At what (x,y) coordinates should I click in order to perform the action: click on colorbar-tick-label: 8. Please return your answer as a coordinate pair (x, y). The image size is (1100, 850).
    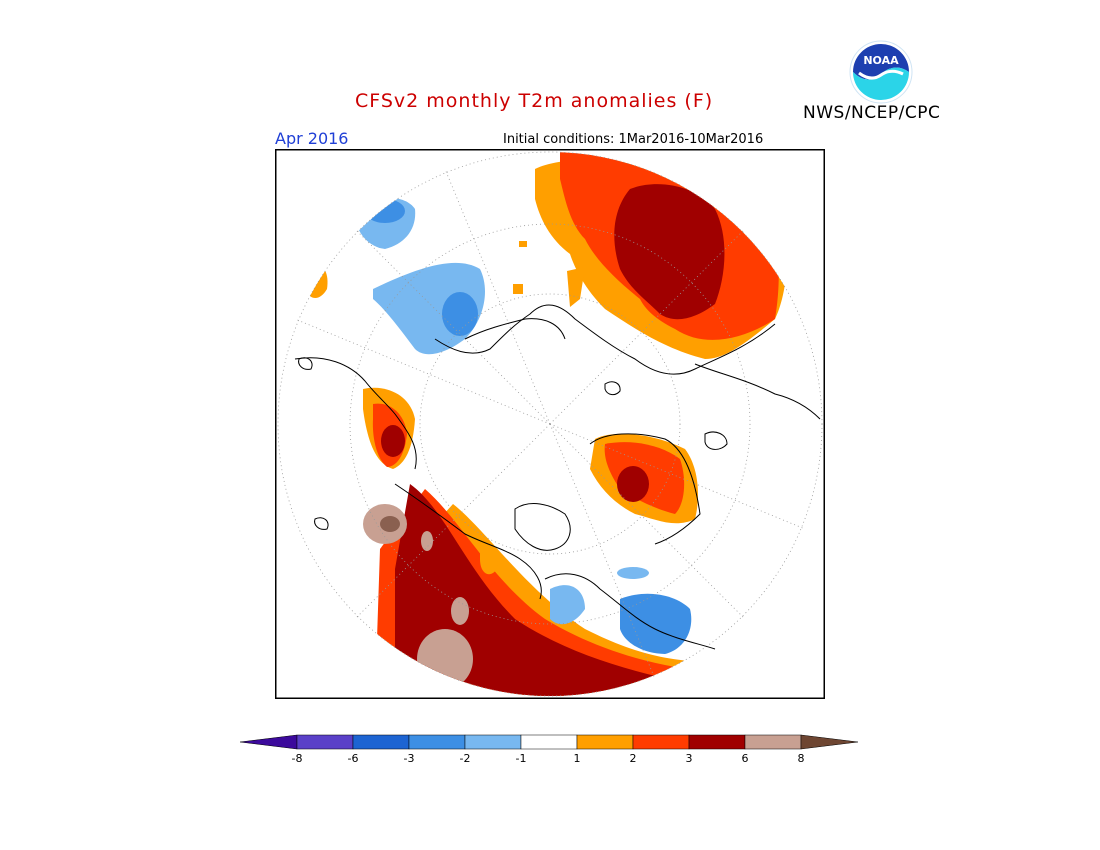
    Looking at the image, I should click on (801, 758).